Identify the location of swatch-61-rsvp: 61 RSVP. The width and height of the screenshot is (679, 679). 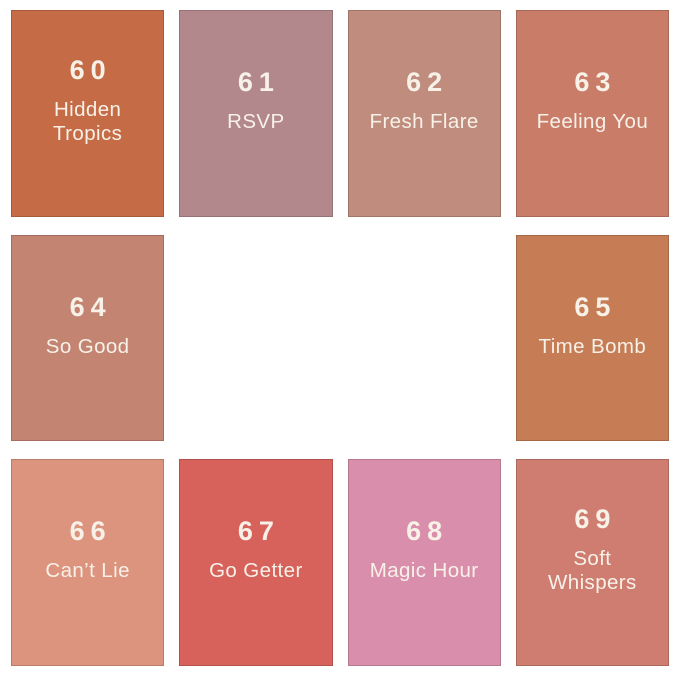
(256, 113).